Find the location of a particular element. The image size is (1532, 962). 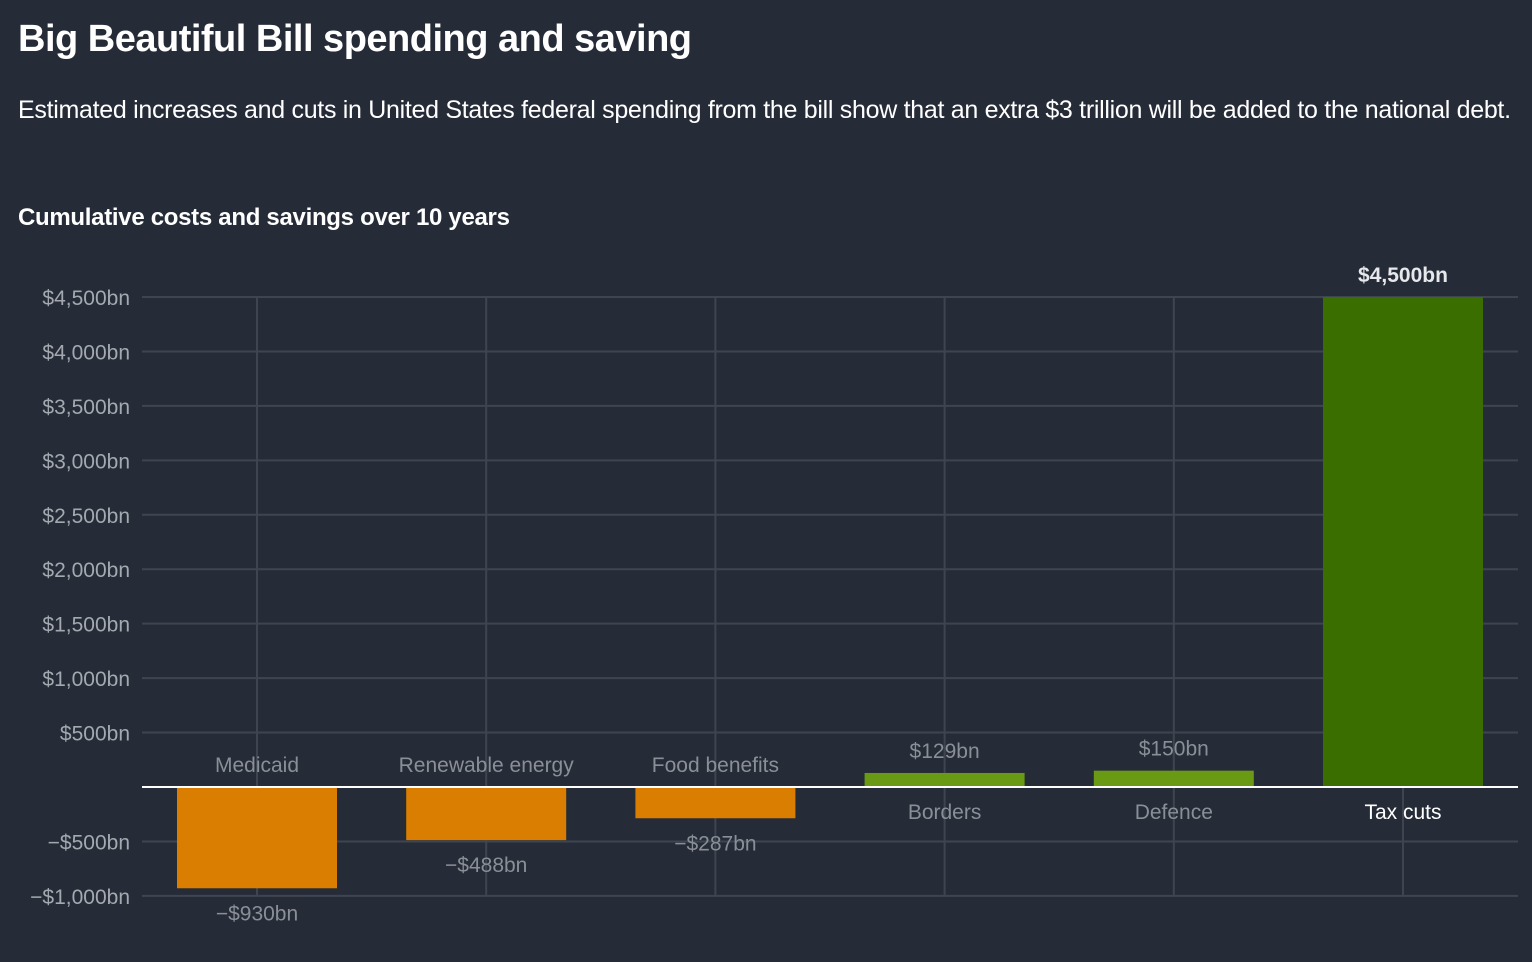

y-tick-label: $1,500bn is located at coordinates (86, 625).